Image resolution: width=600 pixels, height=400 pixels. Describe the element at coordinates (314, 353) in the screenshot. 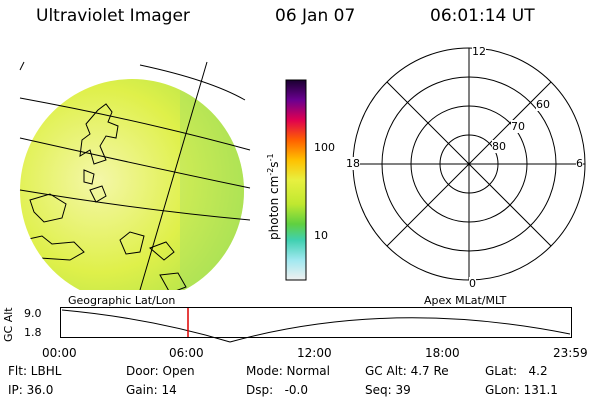

I see `timeline-x-tick: 12:00` at that location.